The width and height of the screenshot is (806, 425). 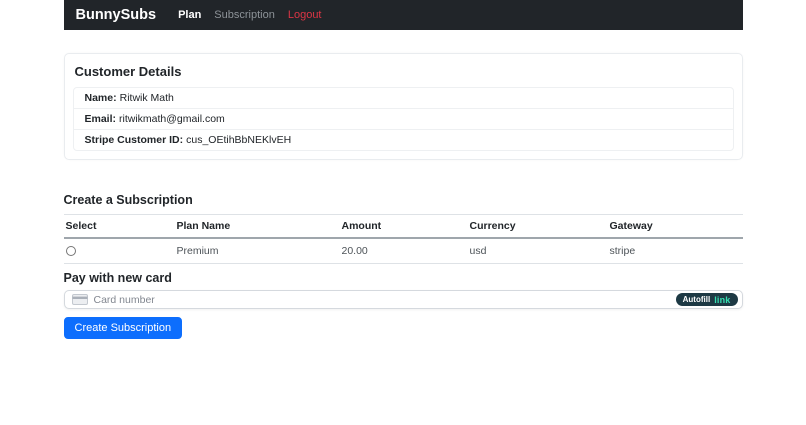 What do you see at coordinates (403, 98) in the screenshot?
I see `customer-name-row: Name: Ritwik Math` at bounding box center [403, 98].